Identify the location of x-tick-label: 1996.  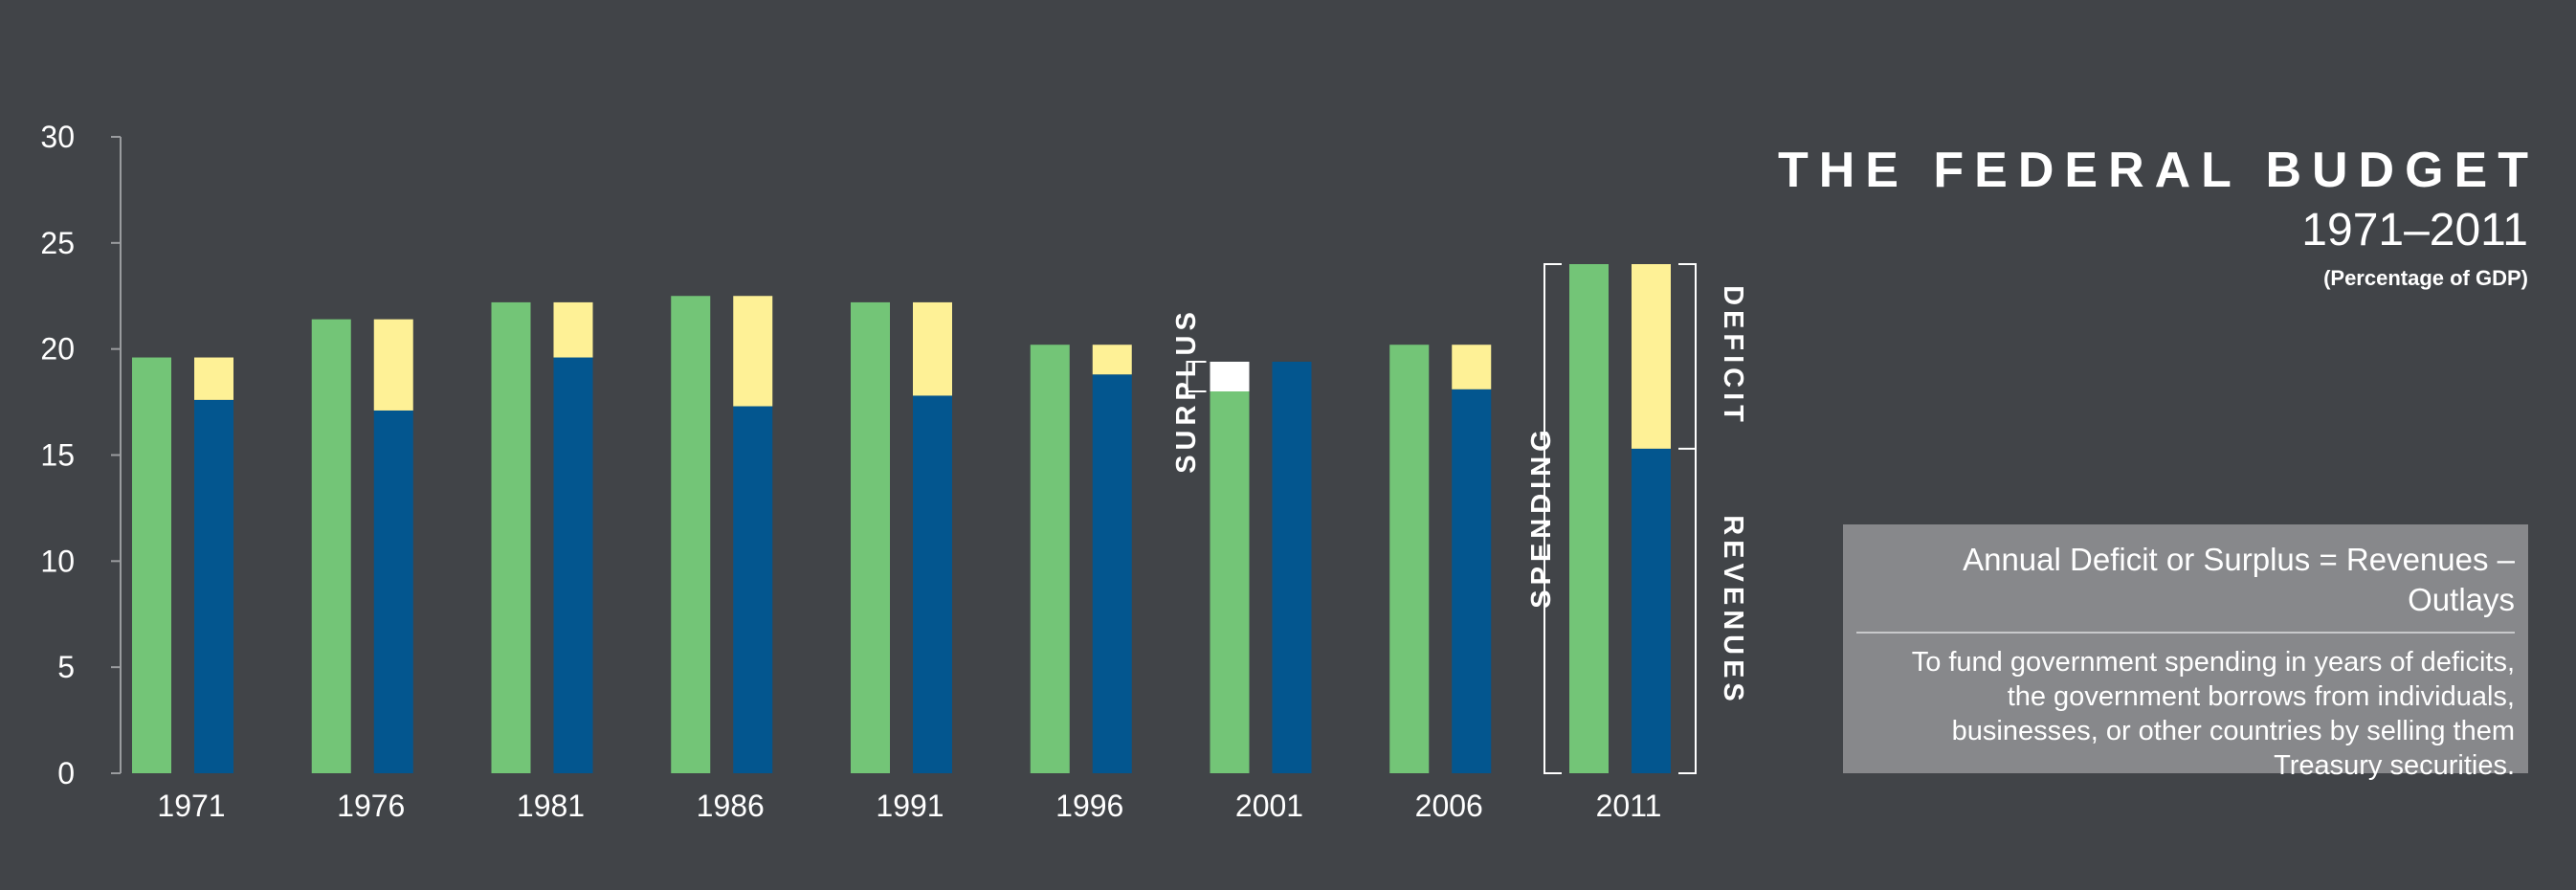
(1089, 806).